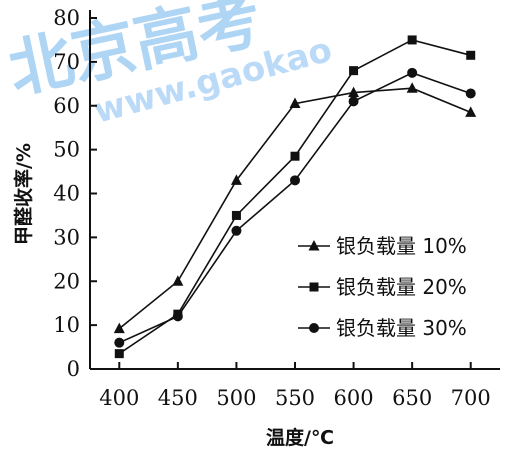  I want to click on x-tick-label: 650, so click(412, 398).